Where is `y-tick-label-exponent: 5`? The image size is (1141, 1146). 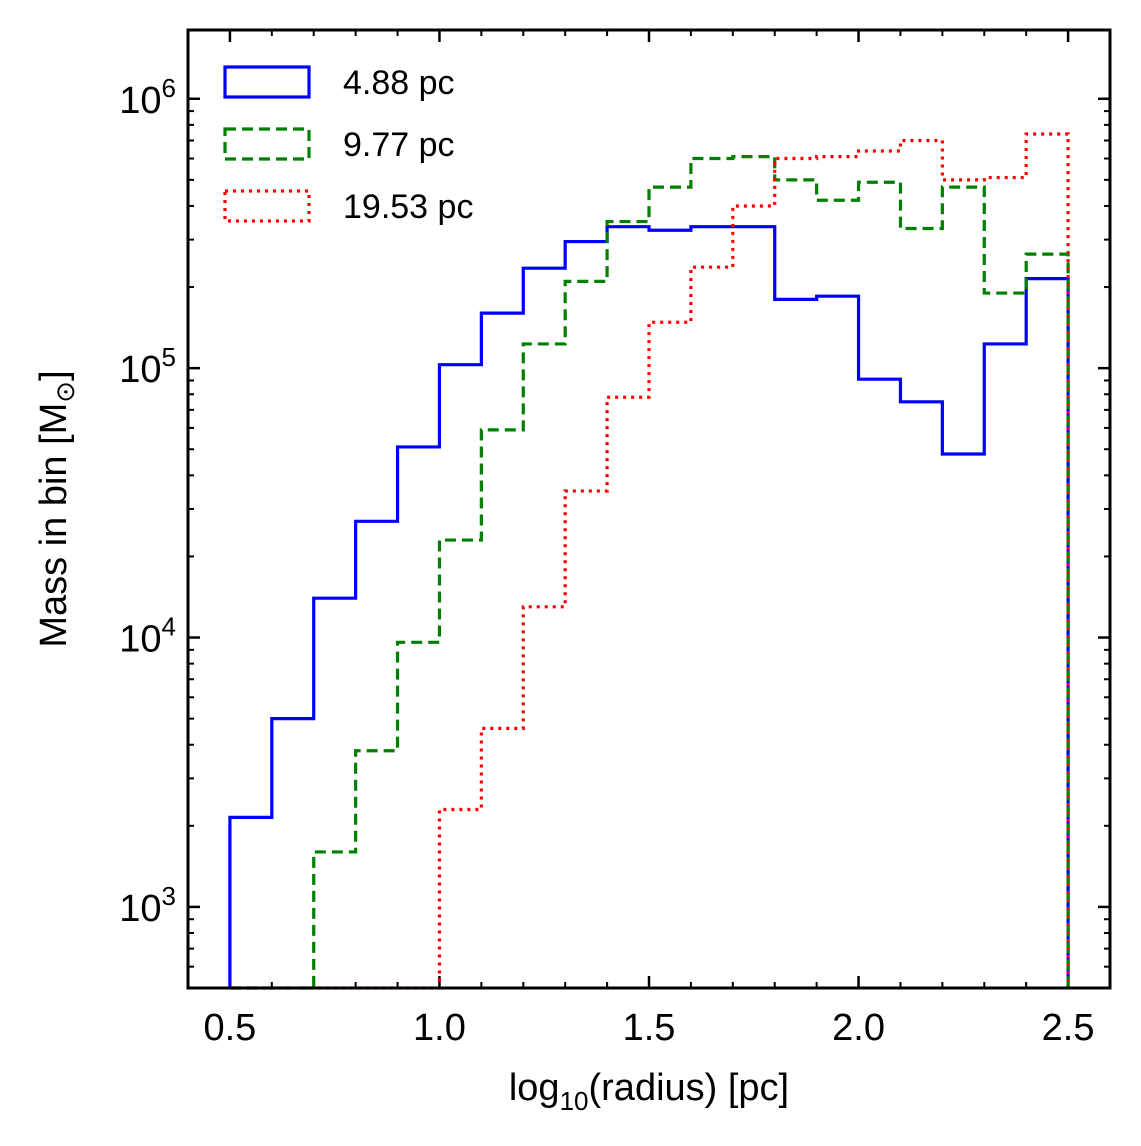 y-tick-label-exponent: 5 is located at coordinates (169, 357).